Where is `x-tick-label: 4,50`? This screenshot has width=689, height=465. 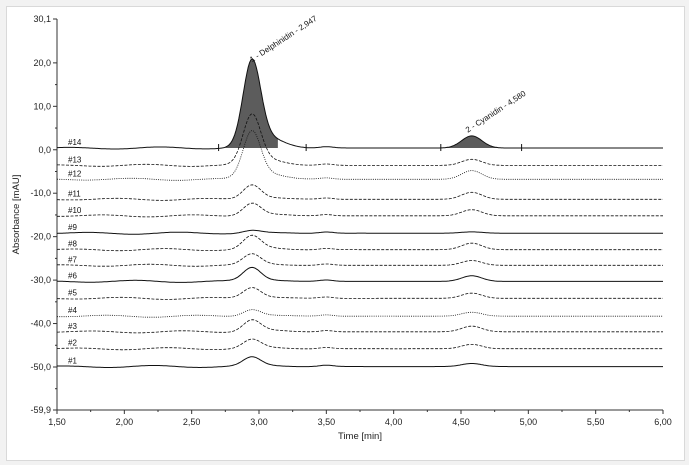
x-tick-label: 4,50 is located at coordinates (461, 422).